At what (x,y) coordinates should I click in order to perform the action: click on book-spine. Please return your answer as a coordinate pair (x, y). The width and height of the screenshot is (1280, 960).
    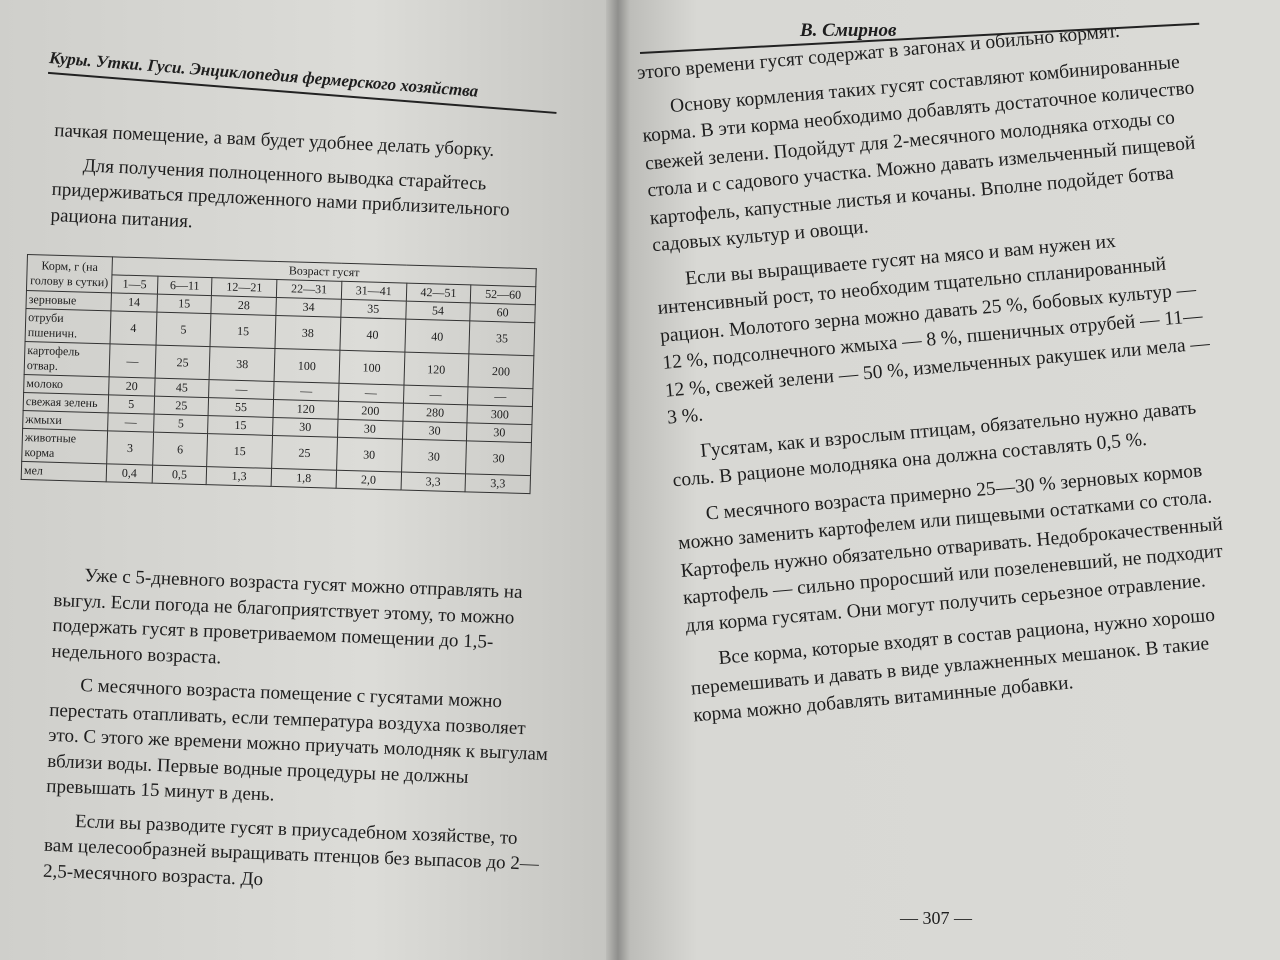
    Looking at the image, I should click on (618, 480).